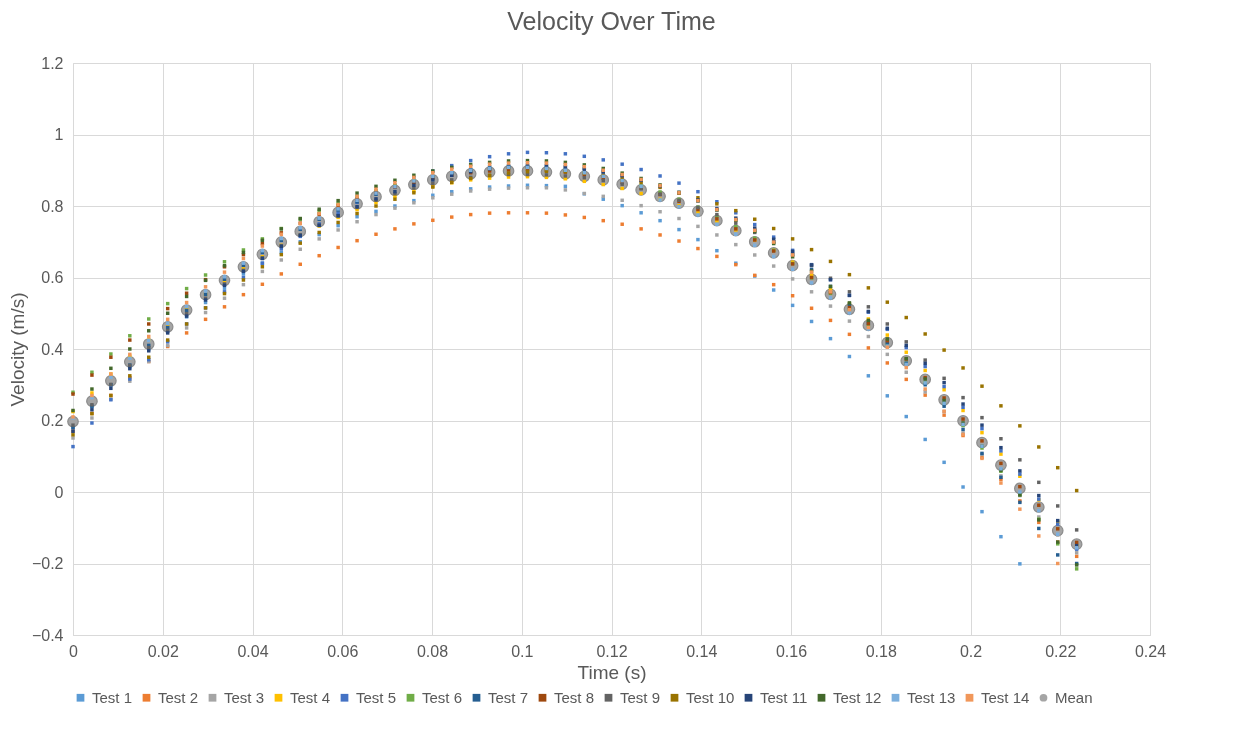 The width and height of the screenshot is (1253, 740). Describe the element at coordinates (881, 651) in the screenshot. I see `x-tick-label: 0.18` at that location.